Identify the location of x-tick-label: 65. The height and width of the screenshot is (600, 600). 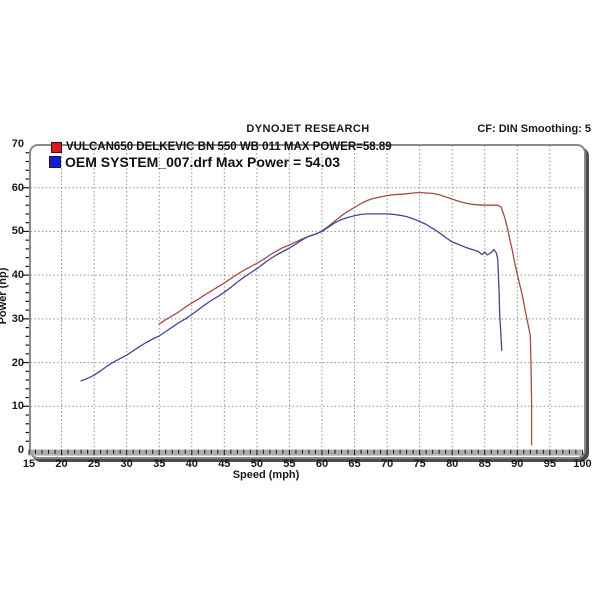
(354, 464).